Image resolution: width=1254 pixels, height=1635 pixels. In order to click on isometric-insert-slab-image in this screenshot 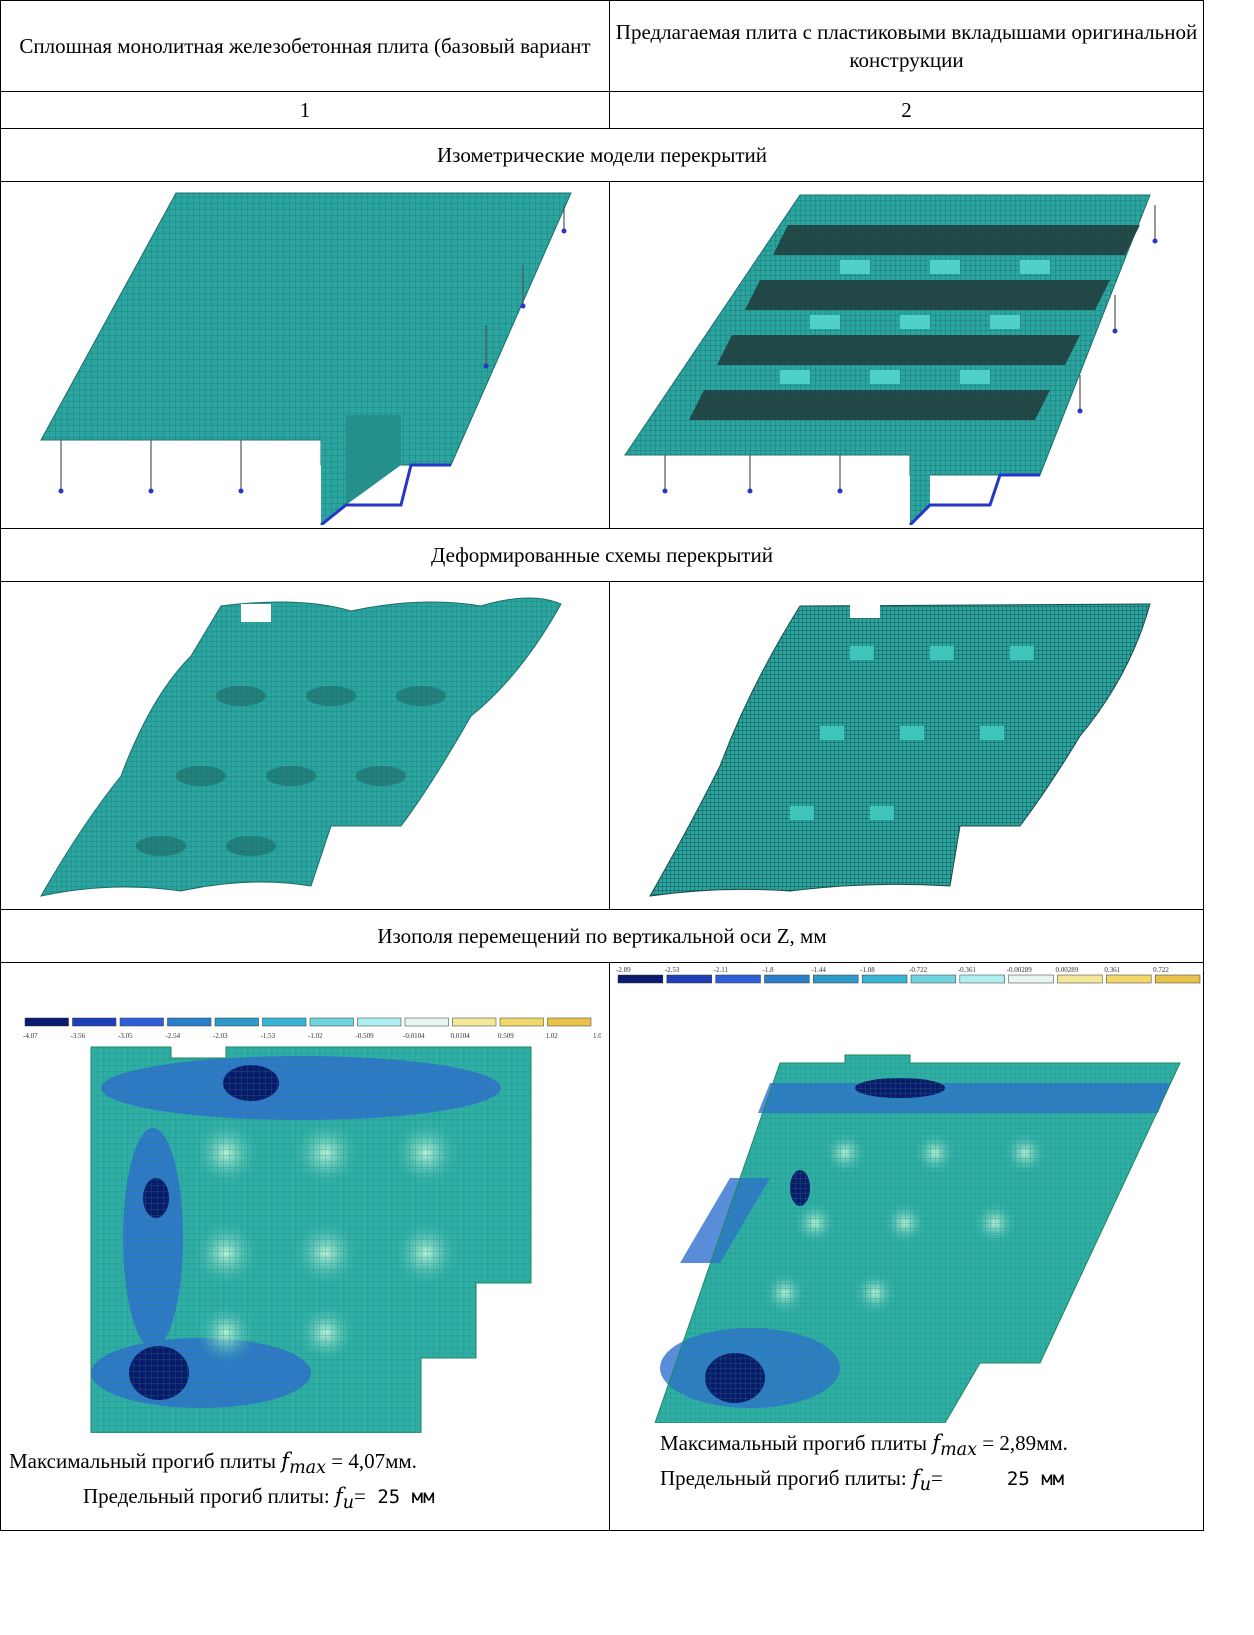, I will do `click(891, 359)`.